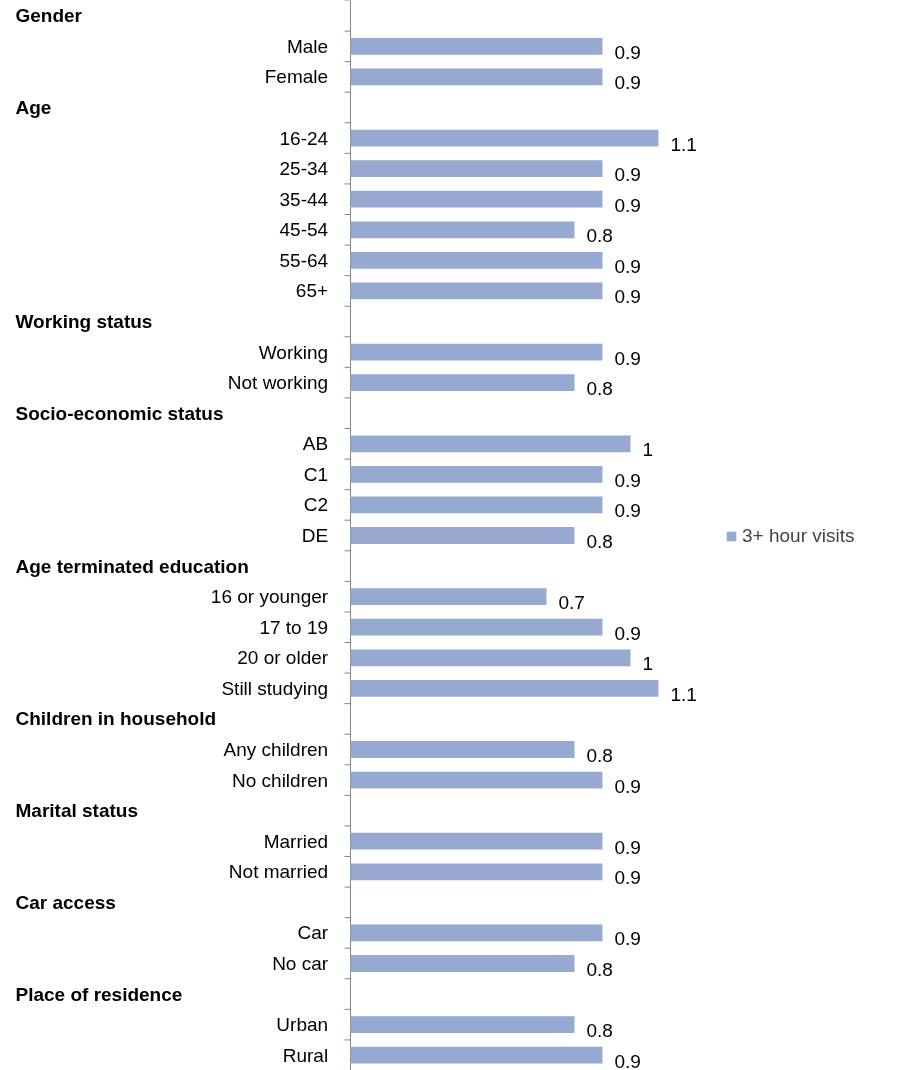 The image size is (897, 1070). Describe the element at coordinates (302, 1025) in the screenshot. I see `y-tick-label: Urban` at that location.